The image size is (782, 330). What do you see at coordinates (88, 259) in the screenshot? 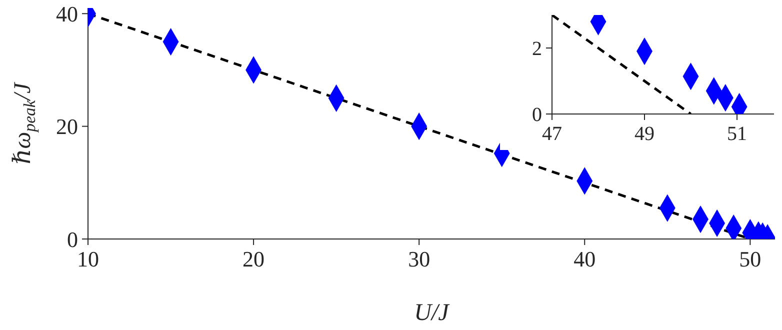
I see `x-tick-label: 10` at bounding box center [88, 259].